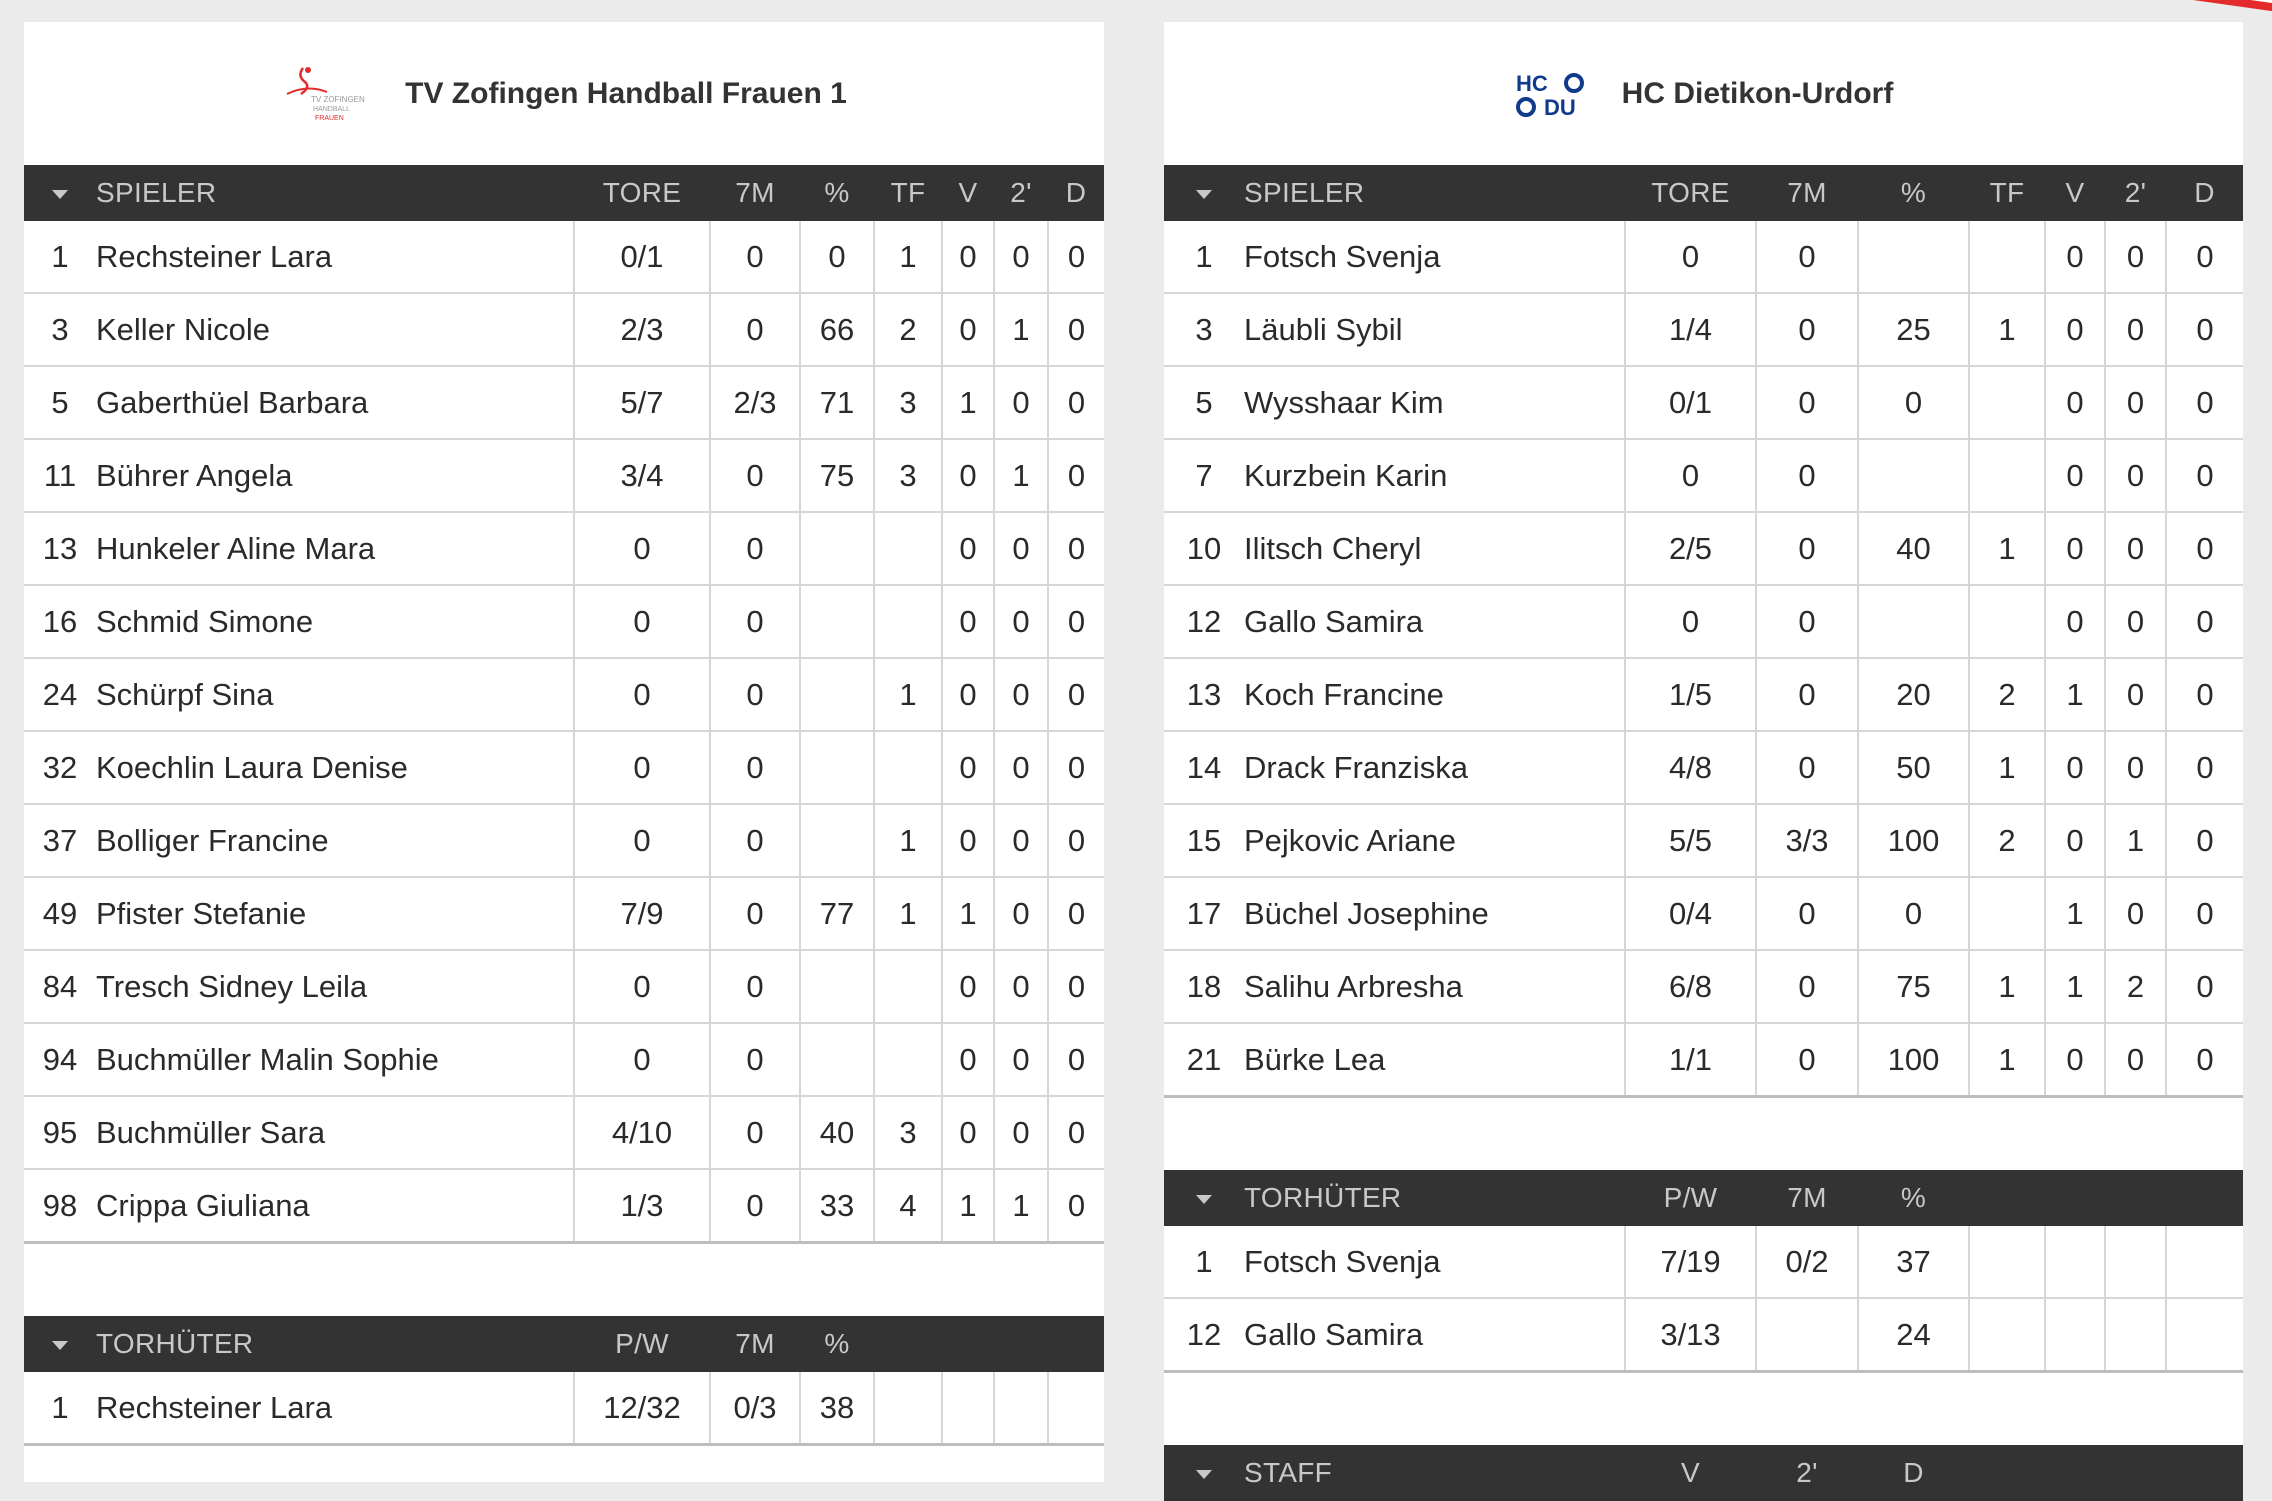 The width and height of the screenshot is (2272, 1501). What do you see at coordinates (1434, 1473) in the screenshot?
I see `col-header-staff: STAFF` at bounding box center [1434, 1473].